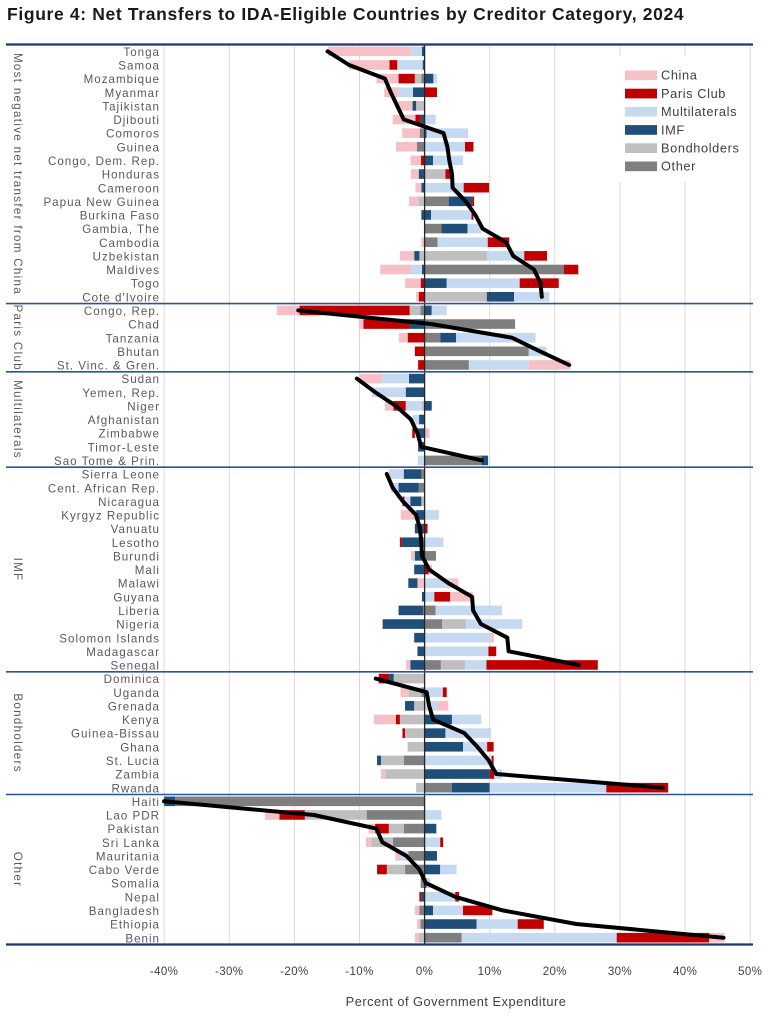 The image size is (772, 1024). What do you see at coordinates (107, 461) in the screenshot?
I see `svg-text: Sao Tome & Prin.` at bounding box center [107, 461].